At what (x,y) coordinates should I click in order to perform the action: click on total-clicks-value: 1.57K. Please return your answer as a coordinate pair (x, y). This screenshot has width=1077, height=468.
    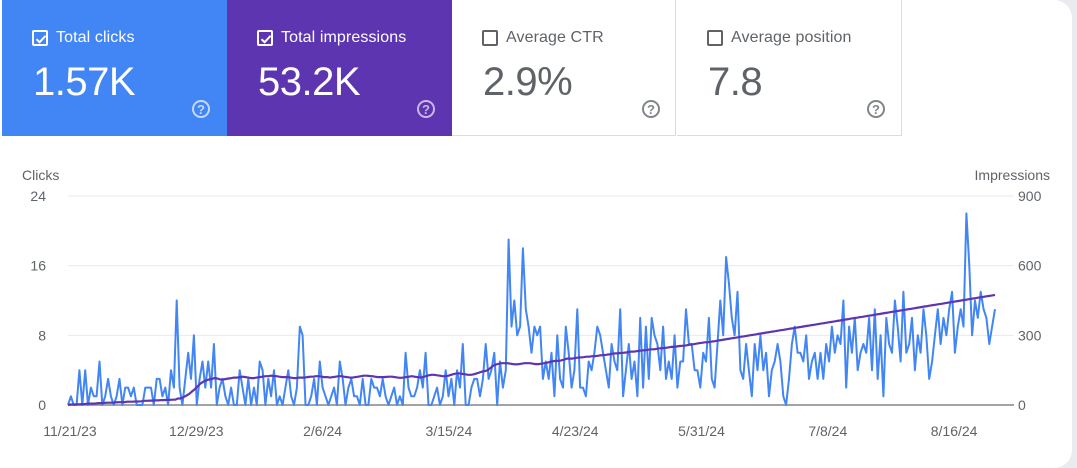
    Looking at the image, I should click on (84, 82).